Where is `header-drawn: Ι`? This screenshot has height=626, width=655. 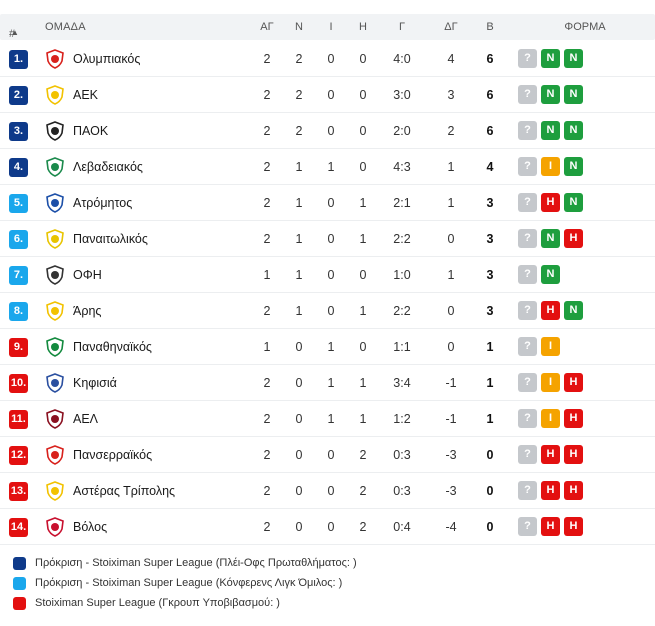
header-drawn: Ι is located at coordinates (331, 27).